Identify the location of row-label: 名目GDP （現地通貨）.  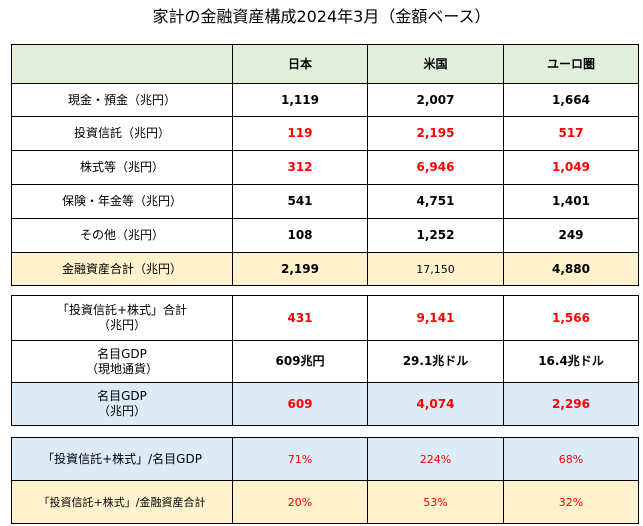
(122, 361).